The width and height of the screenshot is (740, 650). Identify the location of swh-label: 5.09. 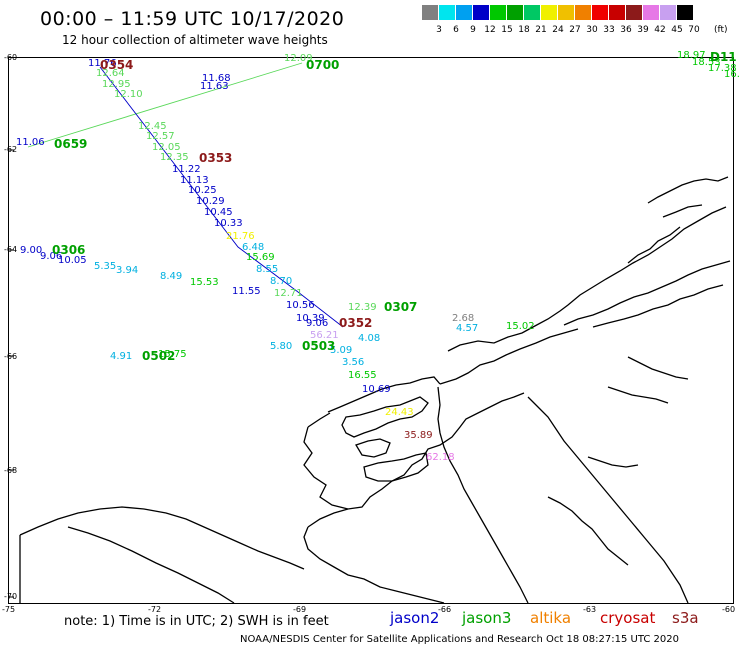
(341, 350).